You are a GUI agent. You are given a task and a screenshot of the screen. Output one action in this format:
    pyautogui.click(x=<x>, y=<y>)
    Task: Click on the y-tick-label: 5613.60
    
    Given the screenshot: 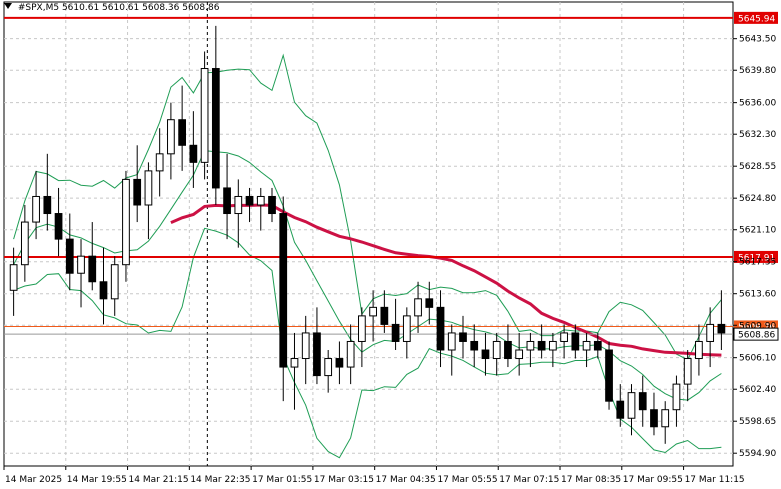 What is the action you would take?
    pyautogui.click(x=757, y=295)
    